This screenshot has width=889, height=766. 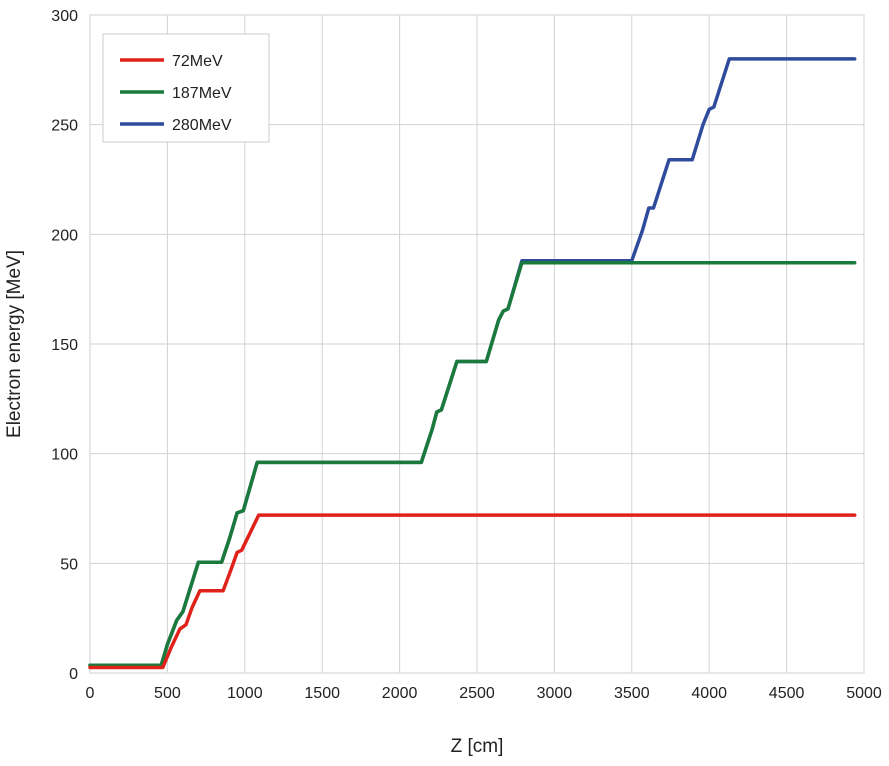 What do you see at coordinates (202, 93) in the screenshot?
I see `legend-label-187mev: 187MeV` at bounding box center [202, 93].